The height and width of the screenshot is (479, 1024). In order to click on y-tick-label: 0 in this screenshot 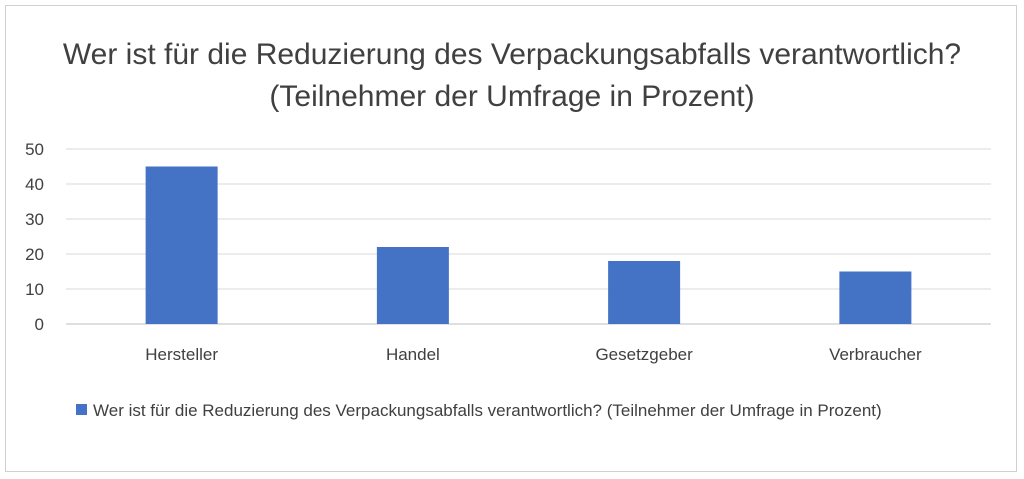, I will do `click(39, 324)`.